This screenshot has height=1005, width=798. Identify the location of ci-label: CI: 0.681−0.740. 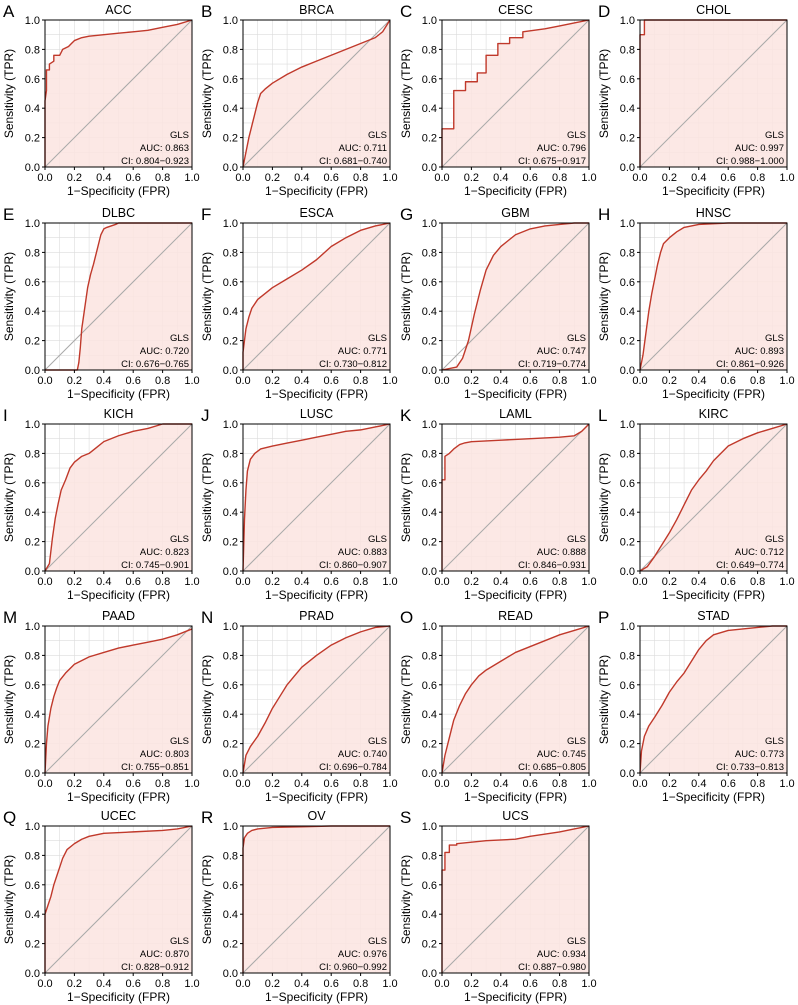
(353, 161).